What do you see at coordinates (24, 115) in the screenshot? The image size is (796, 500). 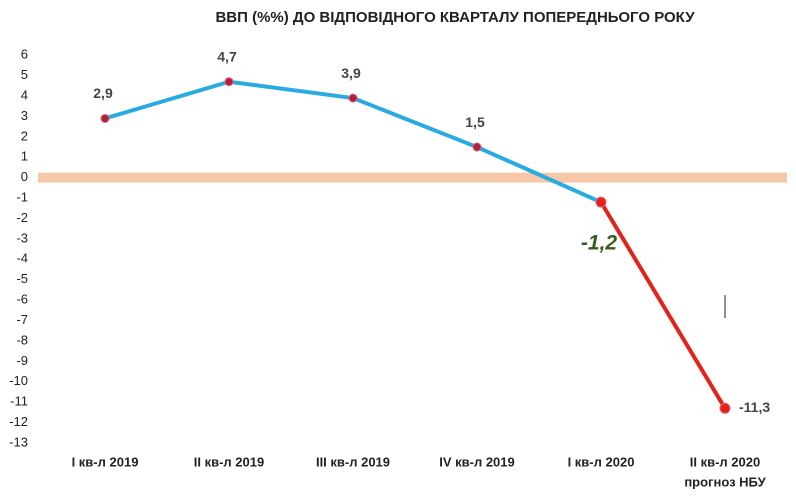 I see `y-tick-label: 3` at bounding box center [24, 115].